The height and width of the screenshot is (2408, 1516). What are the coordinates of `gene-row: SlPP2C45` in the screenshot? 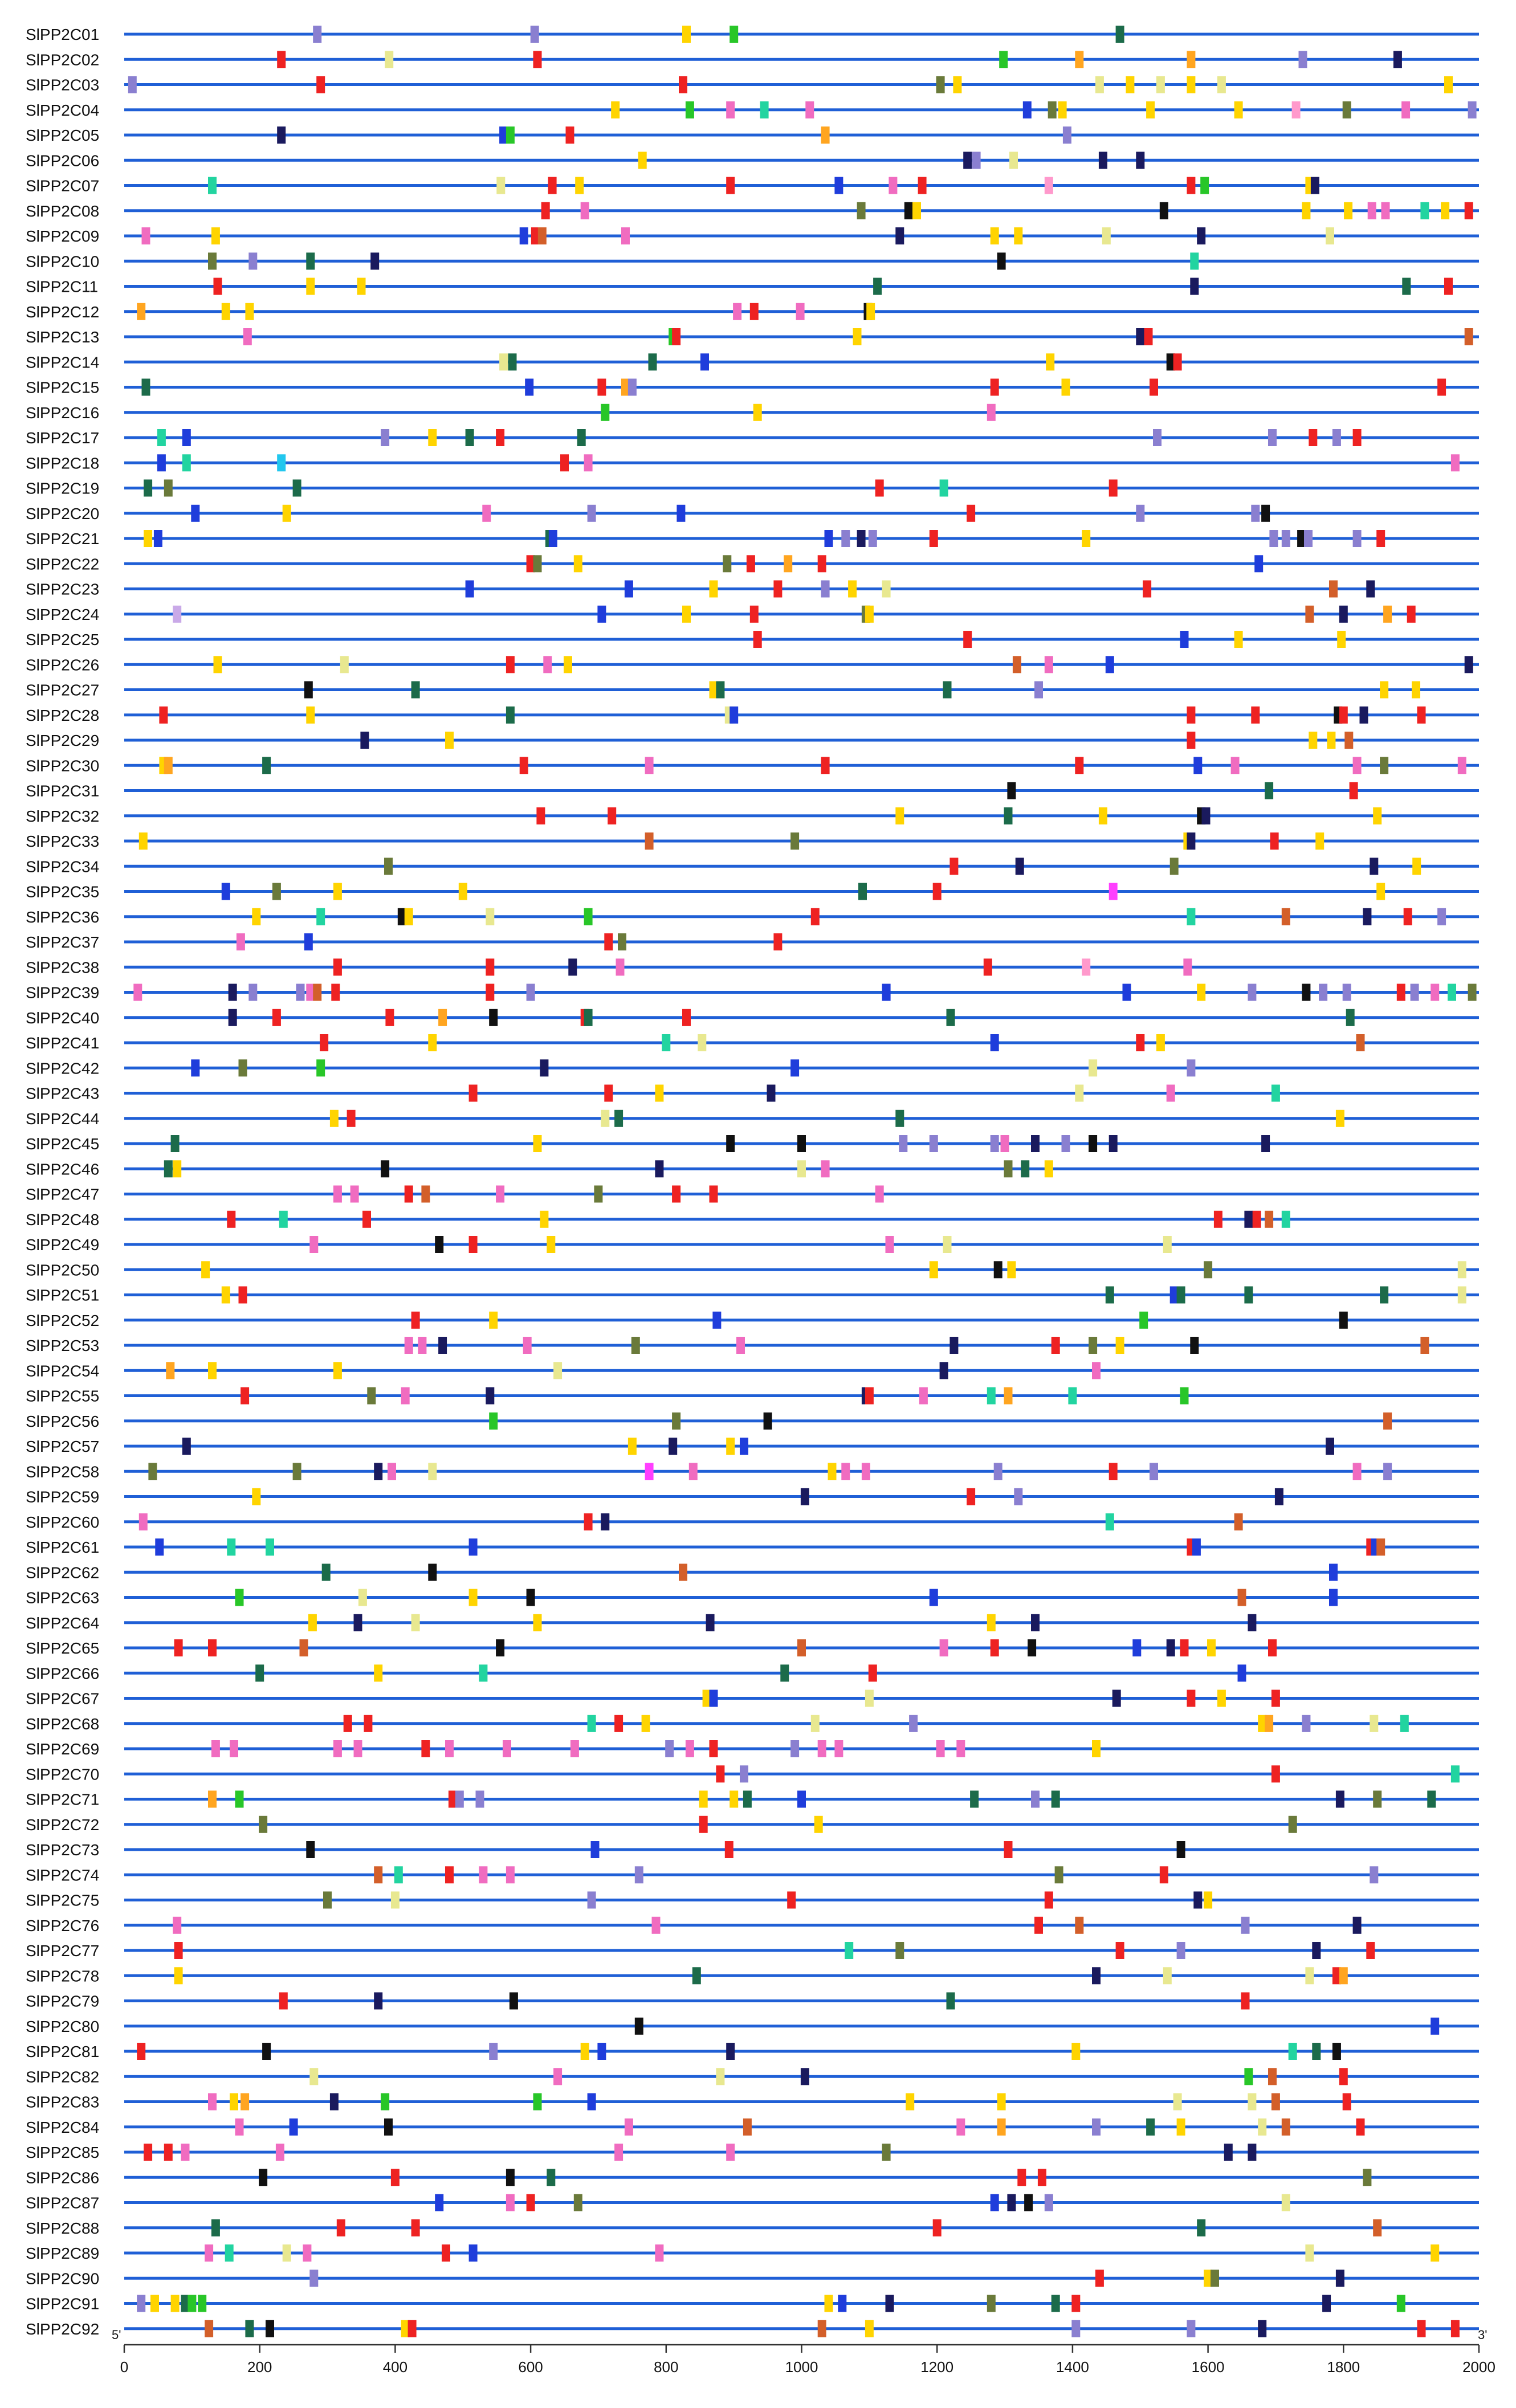 It's located at (752, 1144).